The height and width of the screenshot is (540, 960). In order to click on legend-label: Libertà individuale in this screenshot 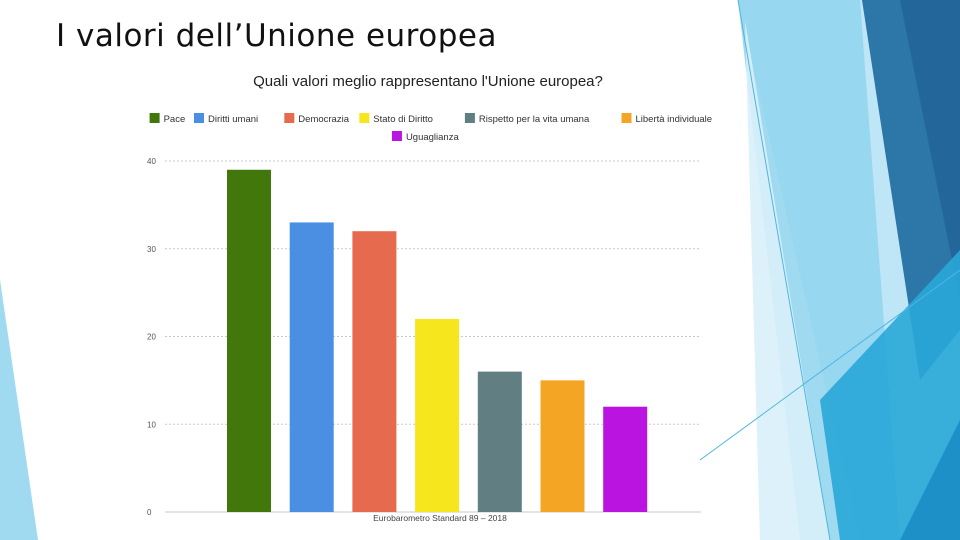, I will do `click(674, 119)`.